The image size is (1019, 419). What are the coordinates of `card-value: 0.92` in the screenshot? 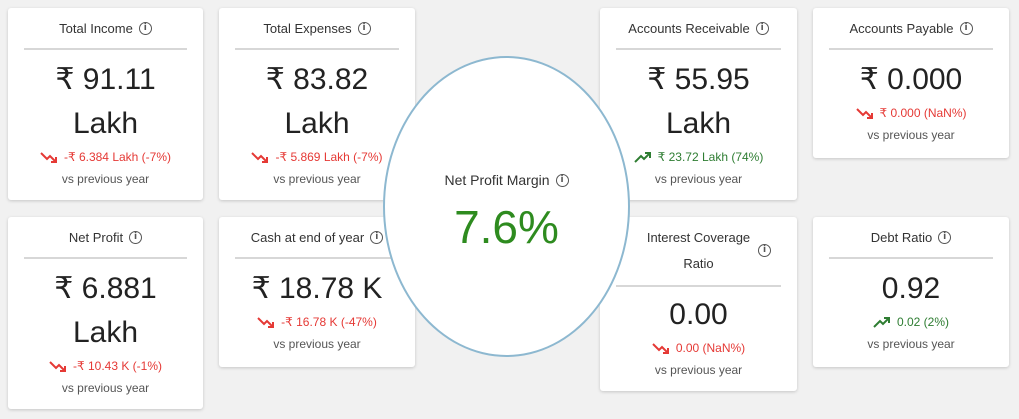 It's located at (911, 289).